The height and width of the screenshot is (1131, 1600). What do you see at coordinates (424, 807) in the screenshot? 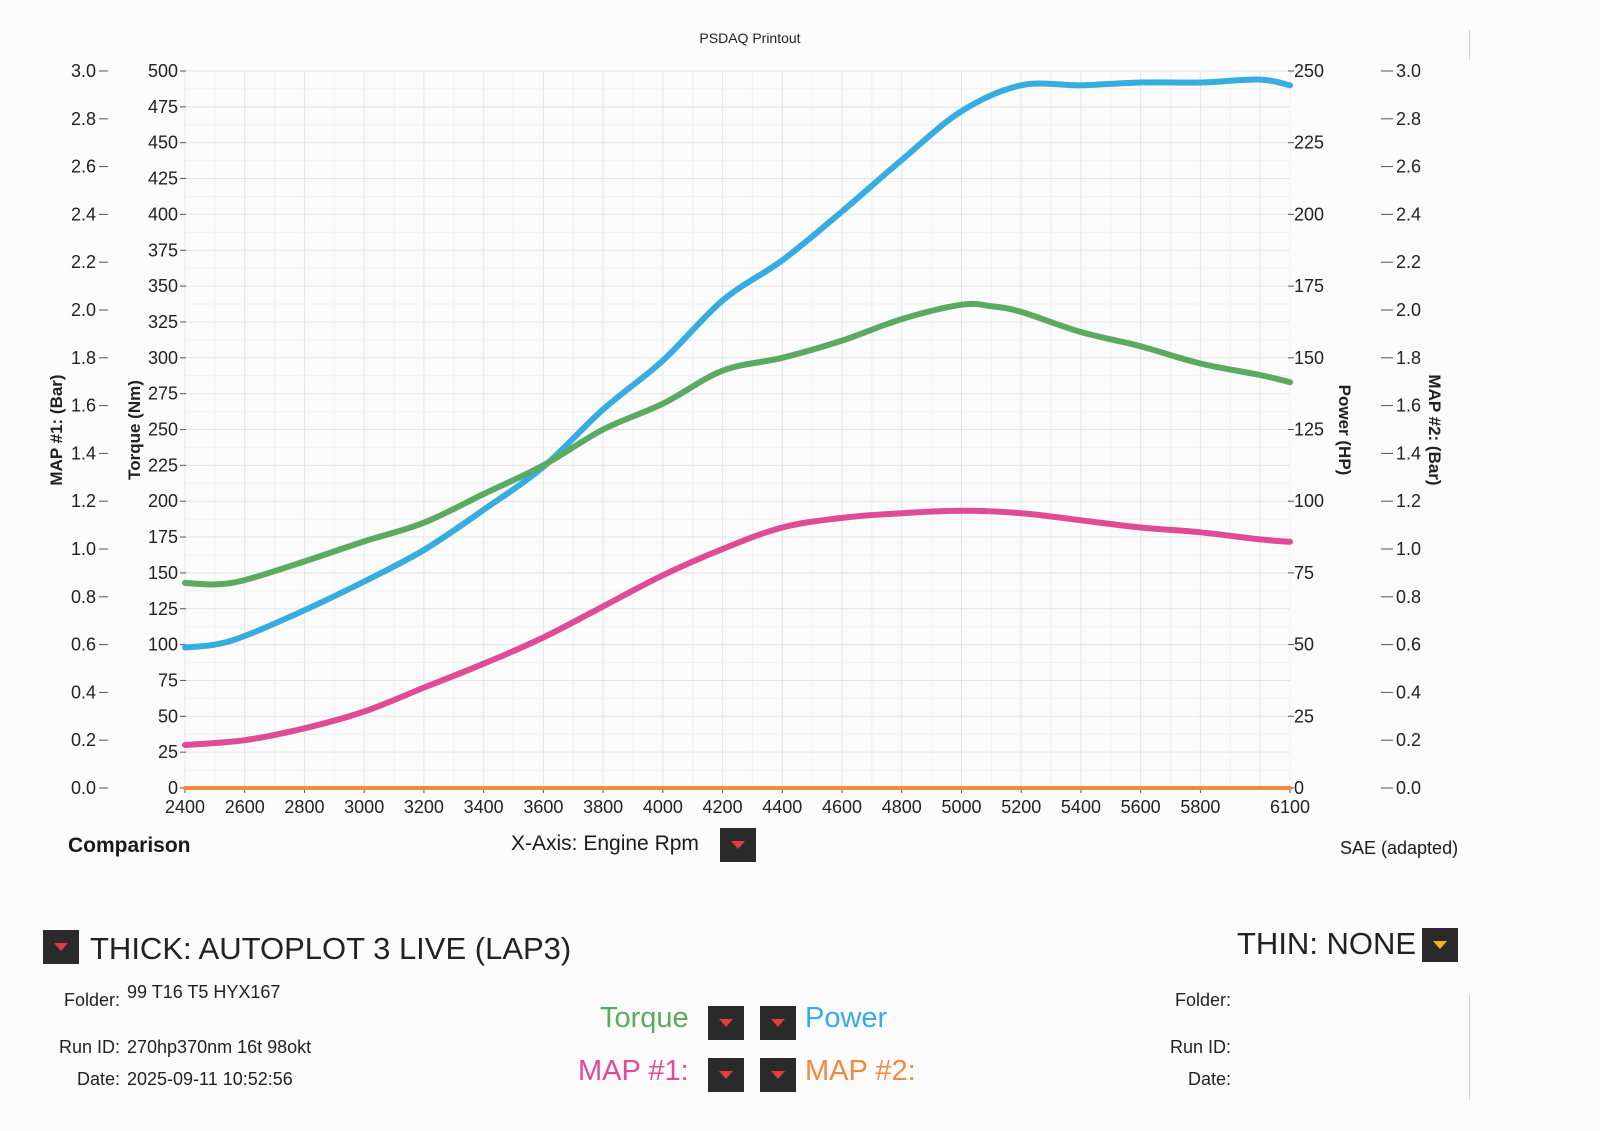
I see `x-tick-label: 3200` at bounding box center [424, 807].